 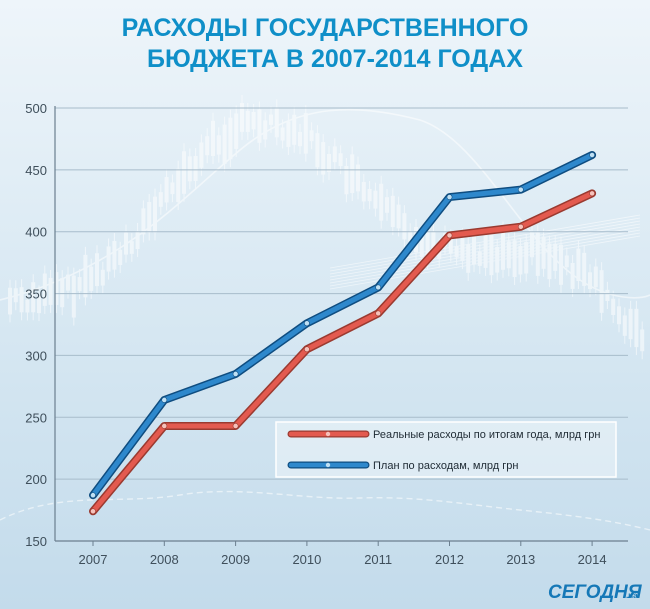 I want to click on brand-name: СЕГОДНЯ, so click(x=595, y=592).